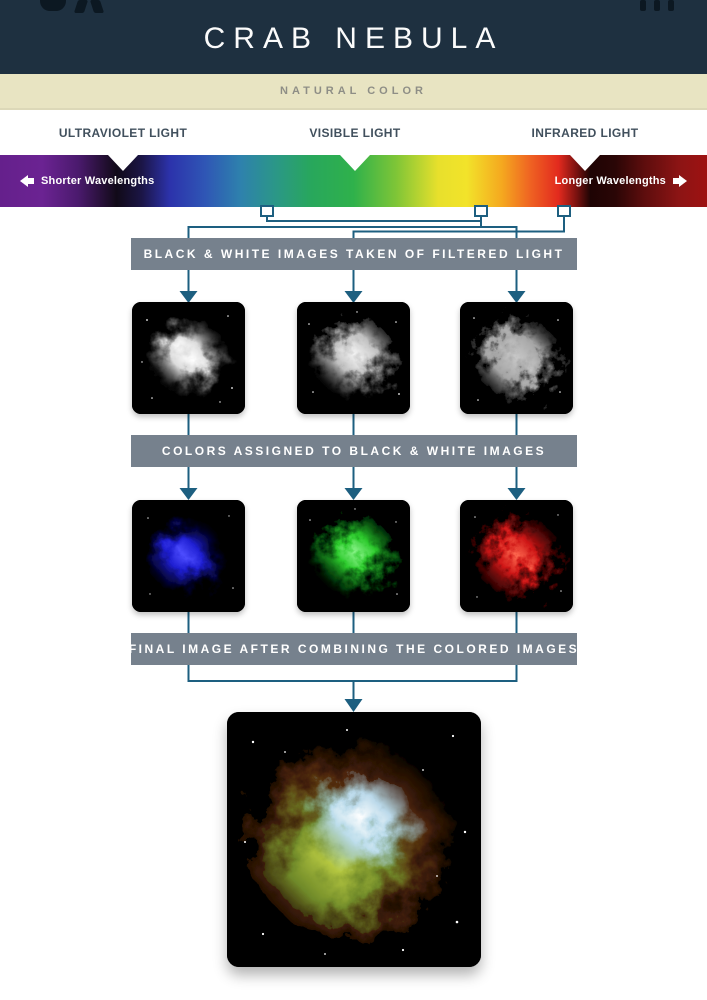 This screenshot has width=707, height=1000. Describe the element at coordinates (123, 163) in the screenshot. I see `ultraviolet-notch-icon` at that location.